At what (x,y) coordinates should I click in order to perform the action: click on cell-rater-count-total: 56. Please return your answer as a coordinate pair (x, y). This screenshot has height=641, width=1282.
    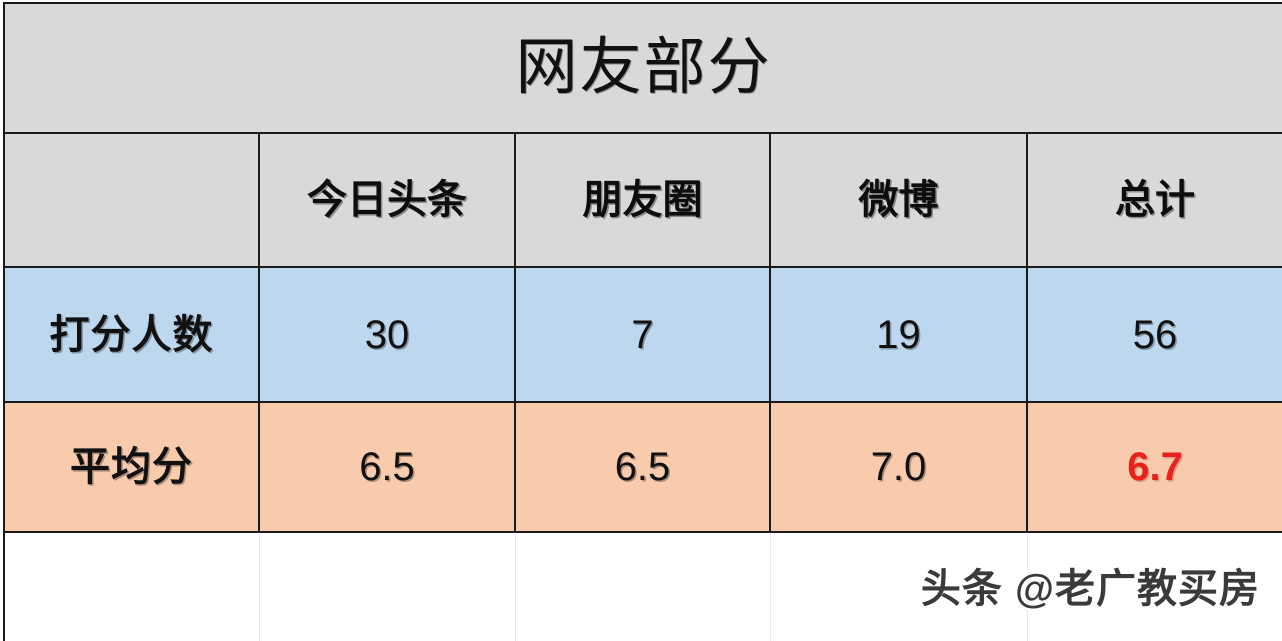
    Looking at the image, I should click on (1153, 334).